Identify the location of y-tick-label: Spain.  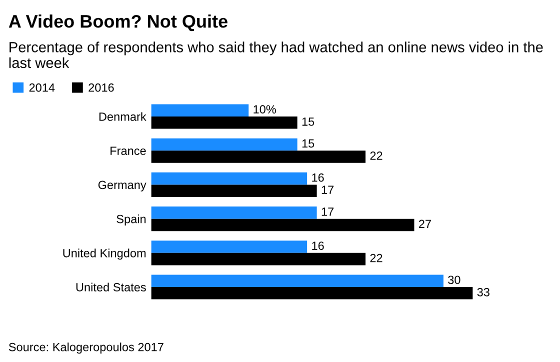
(131, 220).